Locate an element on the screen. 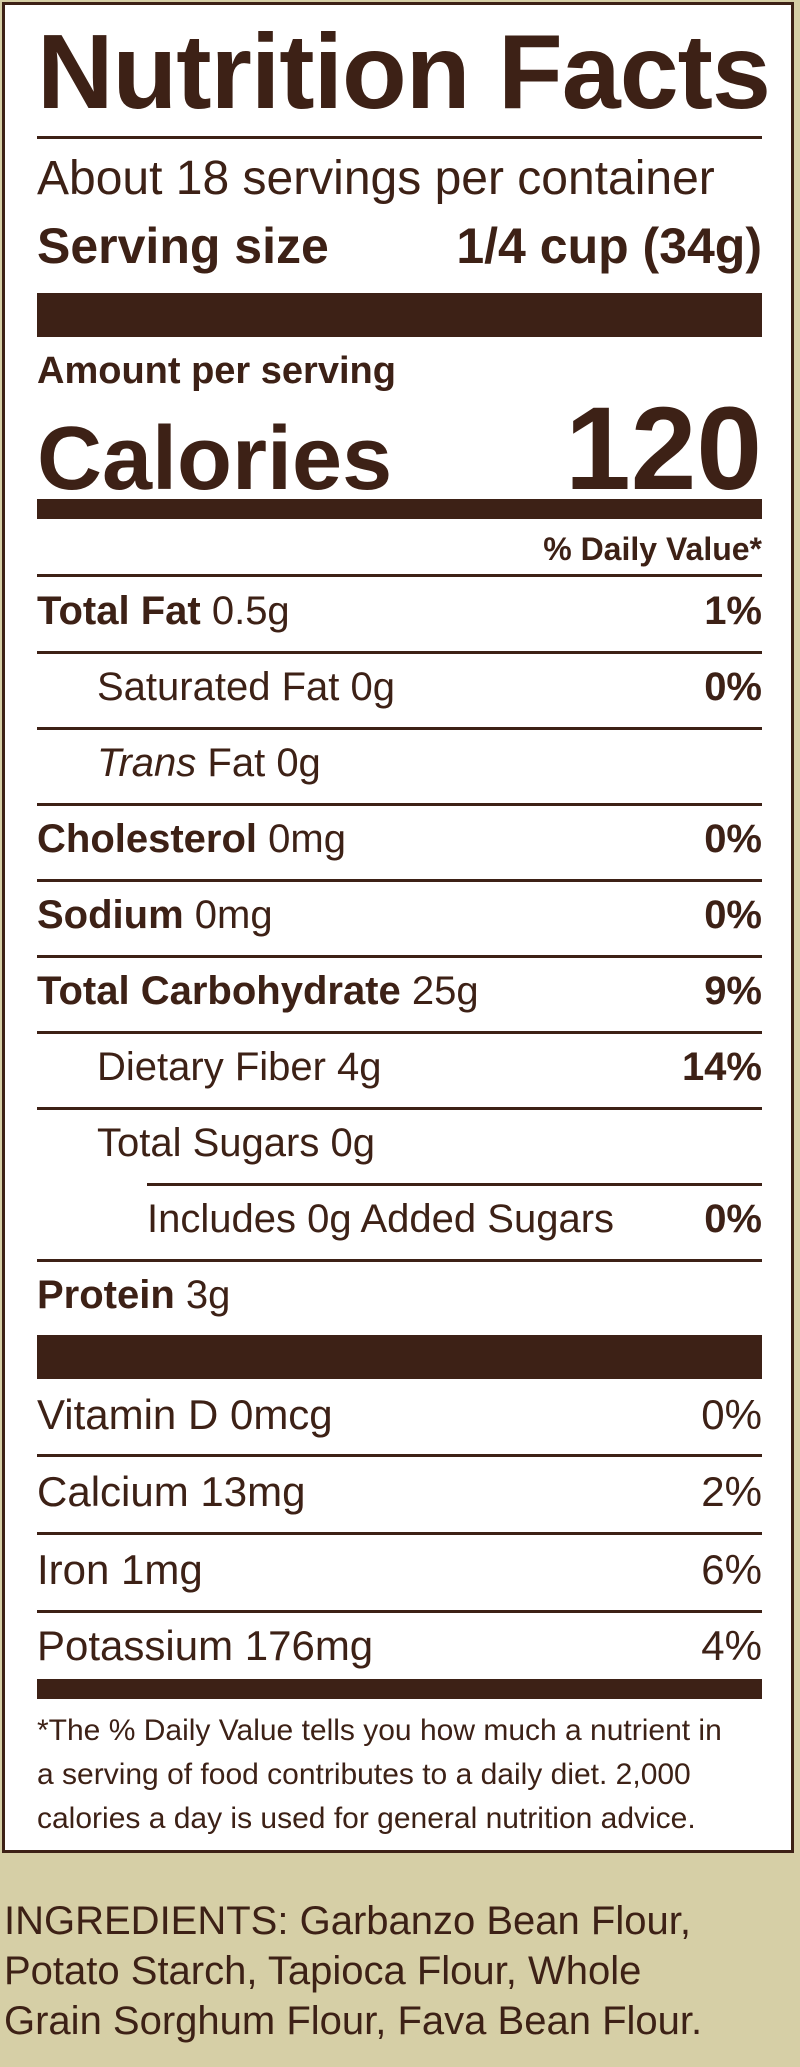 The image size is (800, 2067). nutrient-row-trans-fat: Trans Fat 0g is located at coordinates (209, 763).